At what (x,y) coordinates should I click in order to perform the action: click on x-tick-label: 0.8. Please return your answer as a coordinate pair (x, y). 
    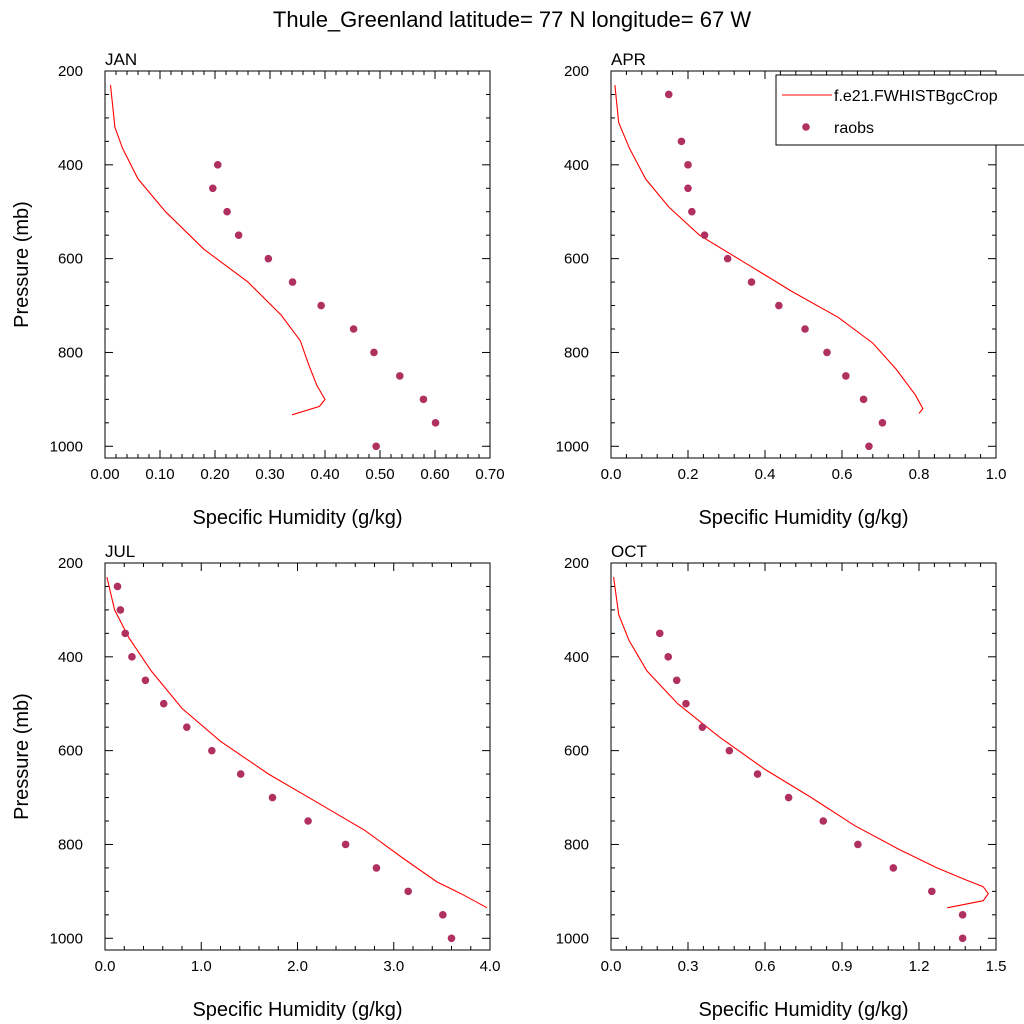
    Looking at the image, I should click on (919, 474).